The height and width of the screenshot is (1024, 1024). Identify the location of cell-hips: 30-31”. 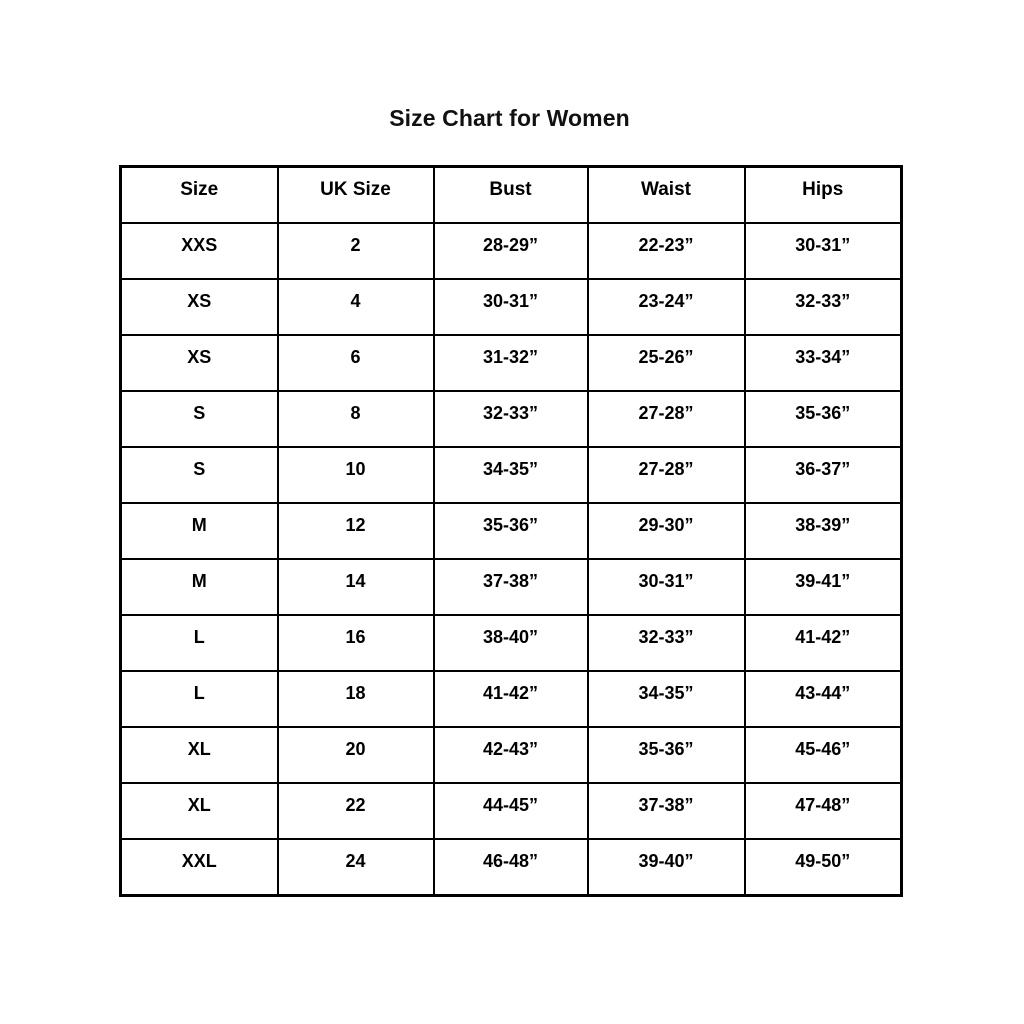
(823, 250).